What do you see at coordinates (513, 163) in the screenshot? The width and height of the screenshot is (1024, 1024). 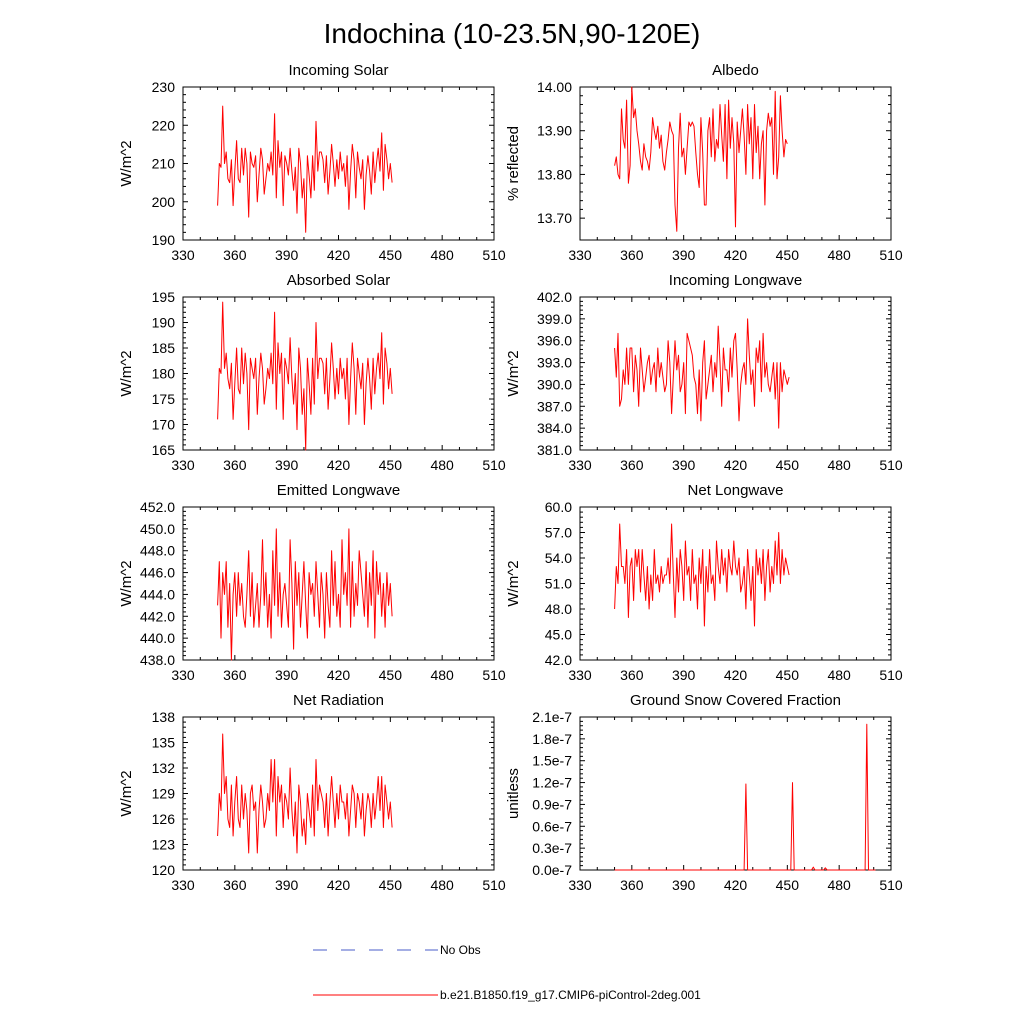 I see `y-axis-label: % reflected` at bounding box center [513, 163].